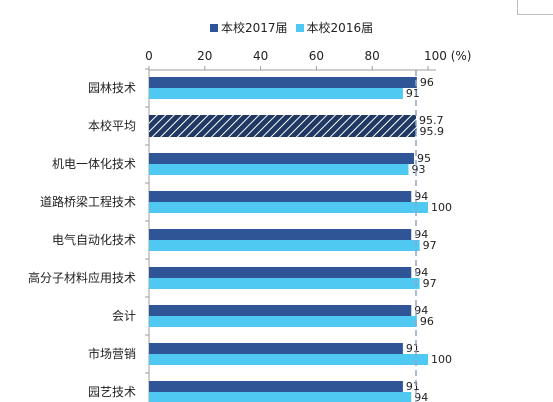 The width and height of the screenshot is (553, 402). I want to click on legend-item-2016: 本校2016届, so click(334, 27).